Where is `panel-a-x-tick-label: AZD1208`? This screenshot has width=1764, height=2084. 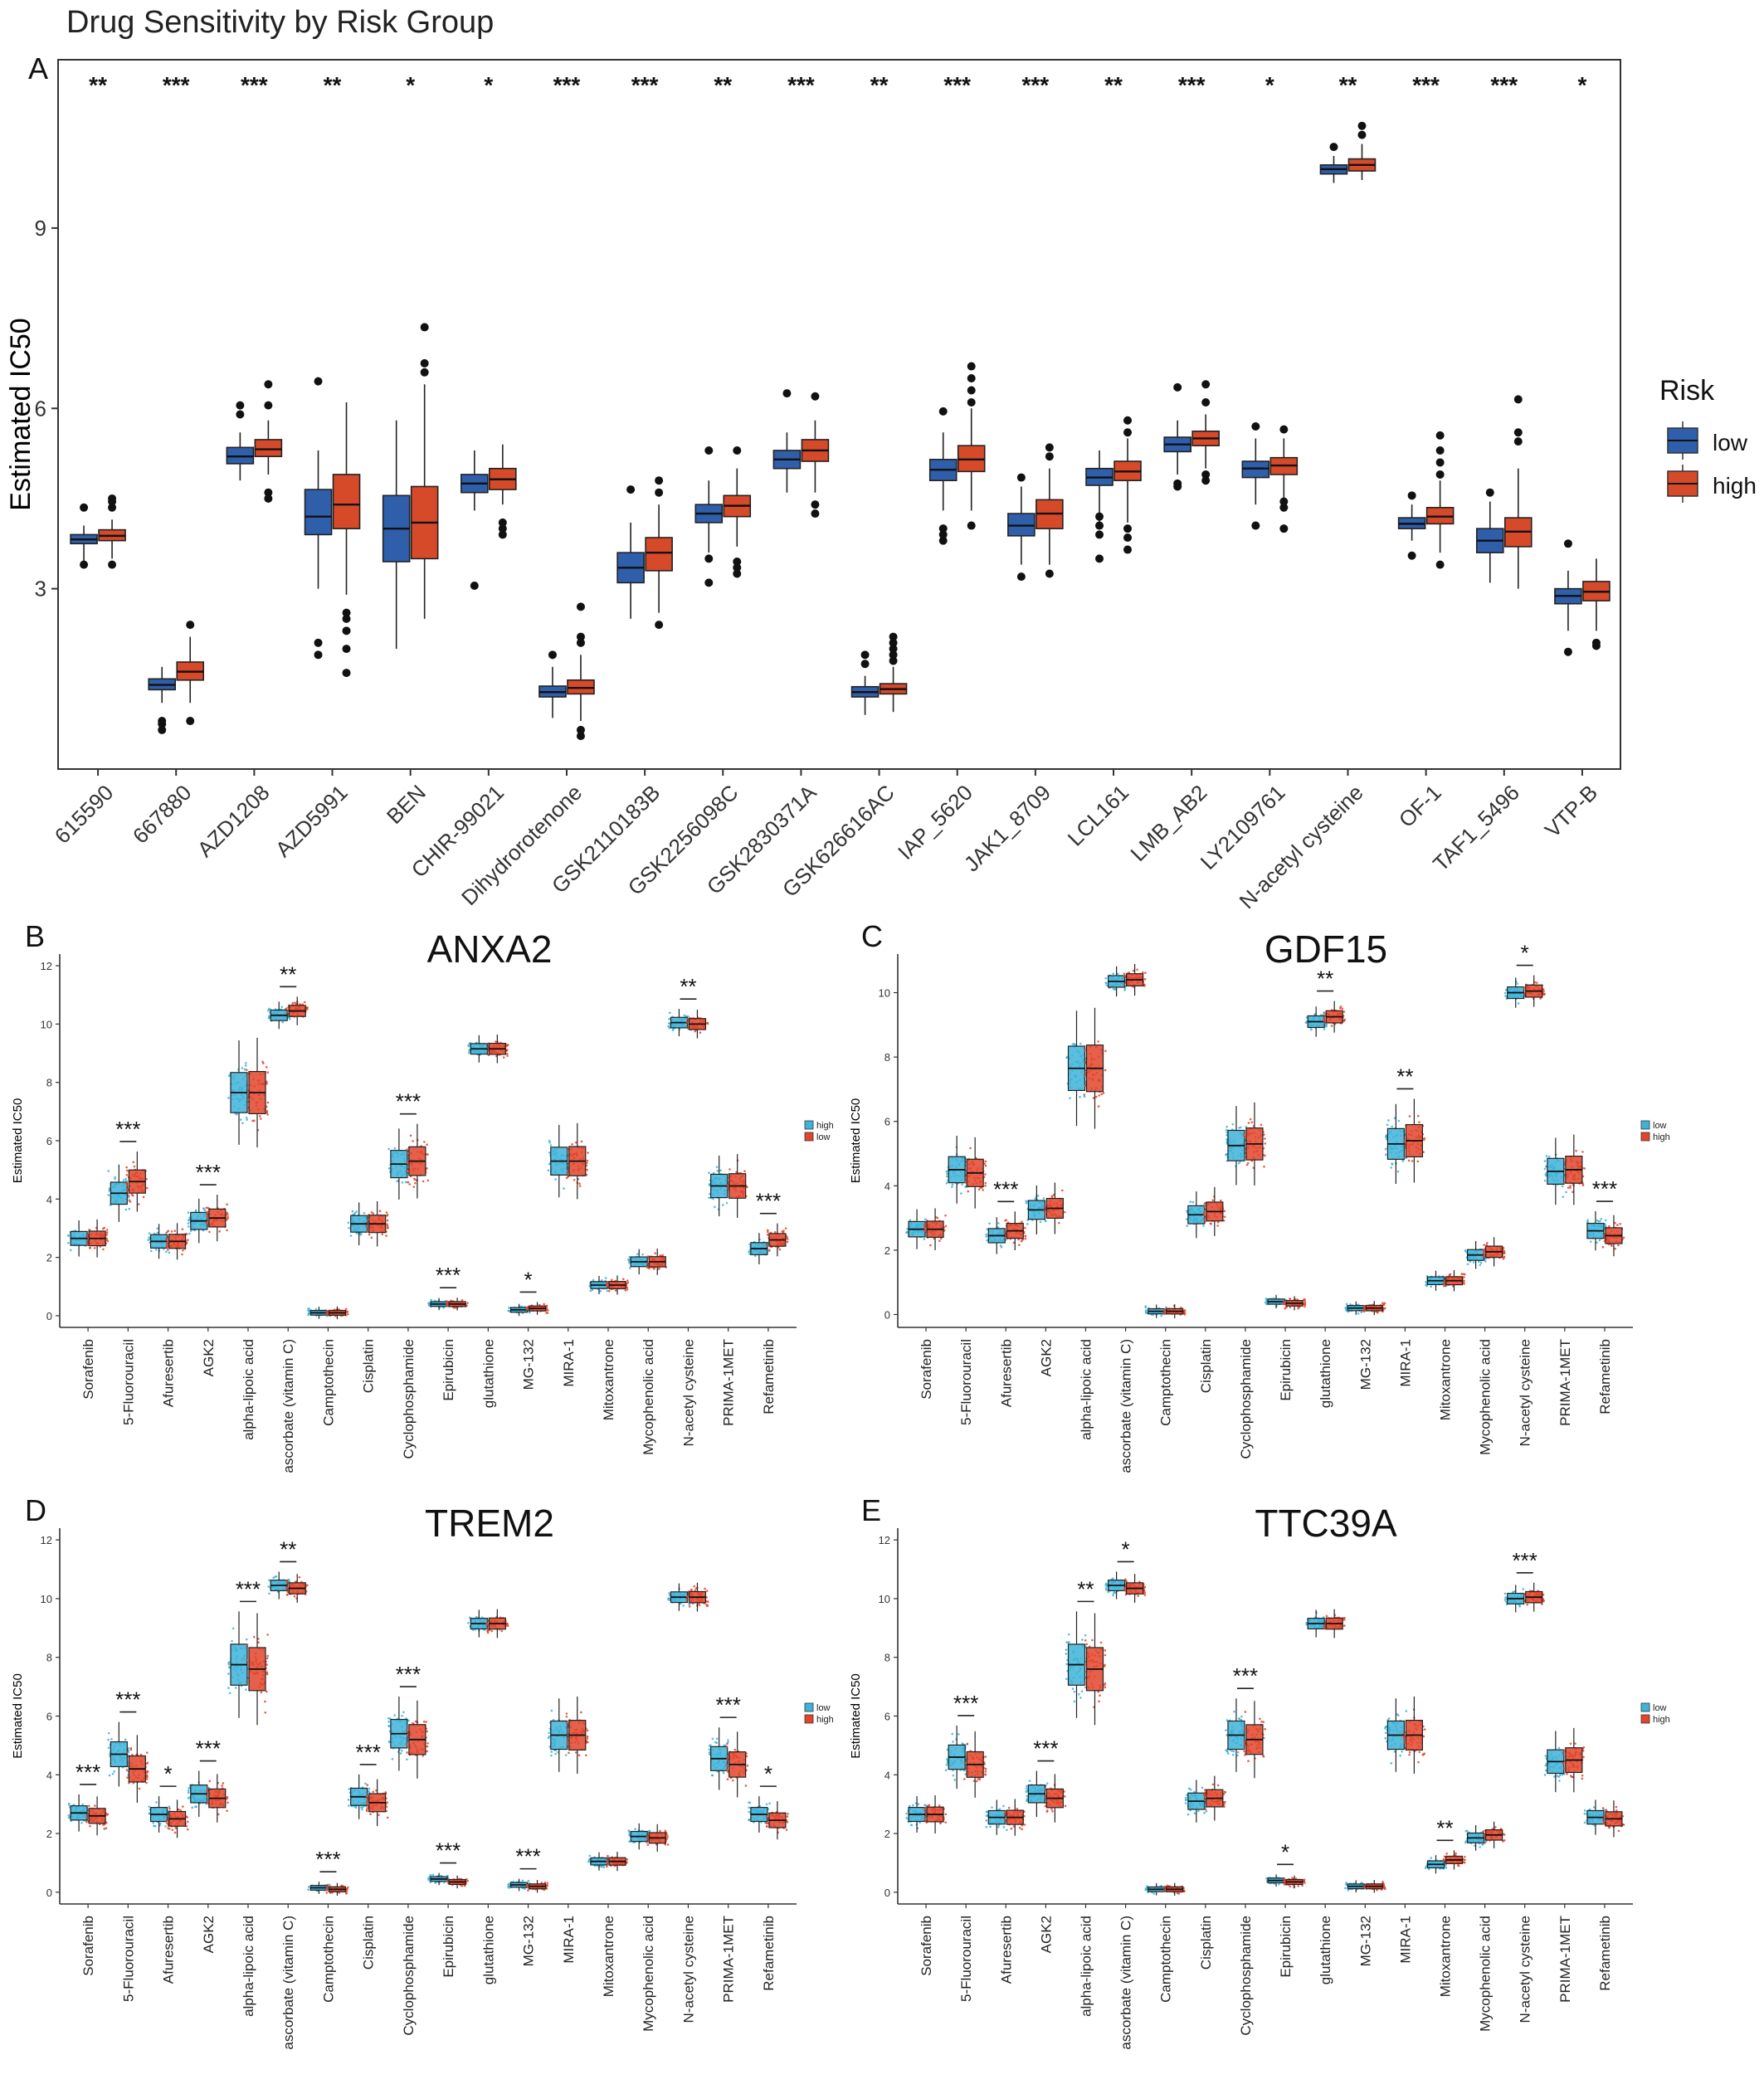
panel-a-x-tick-label: AZD1208 is located at coordinates (233, 821).